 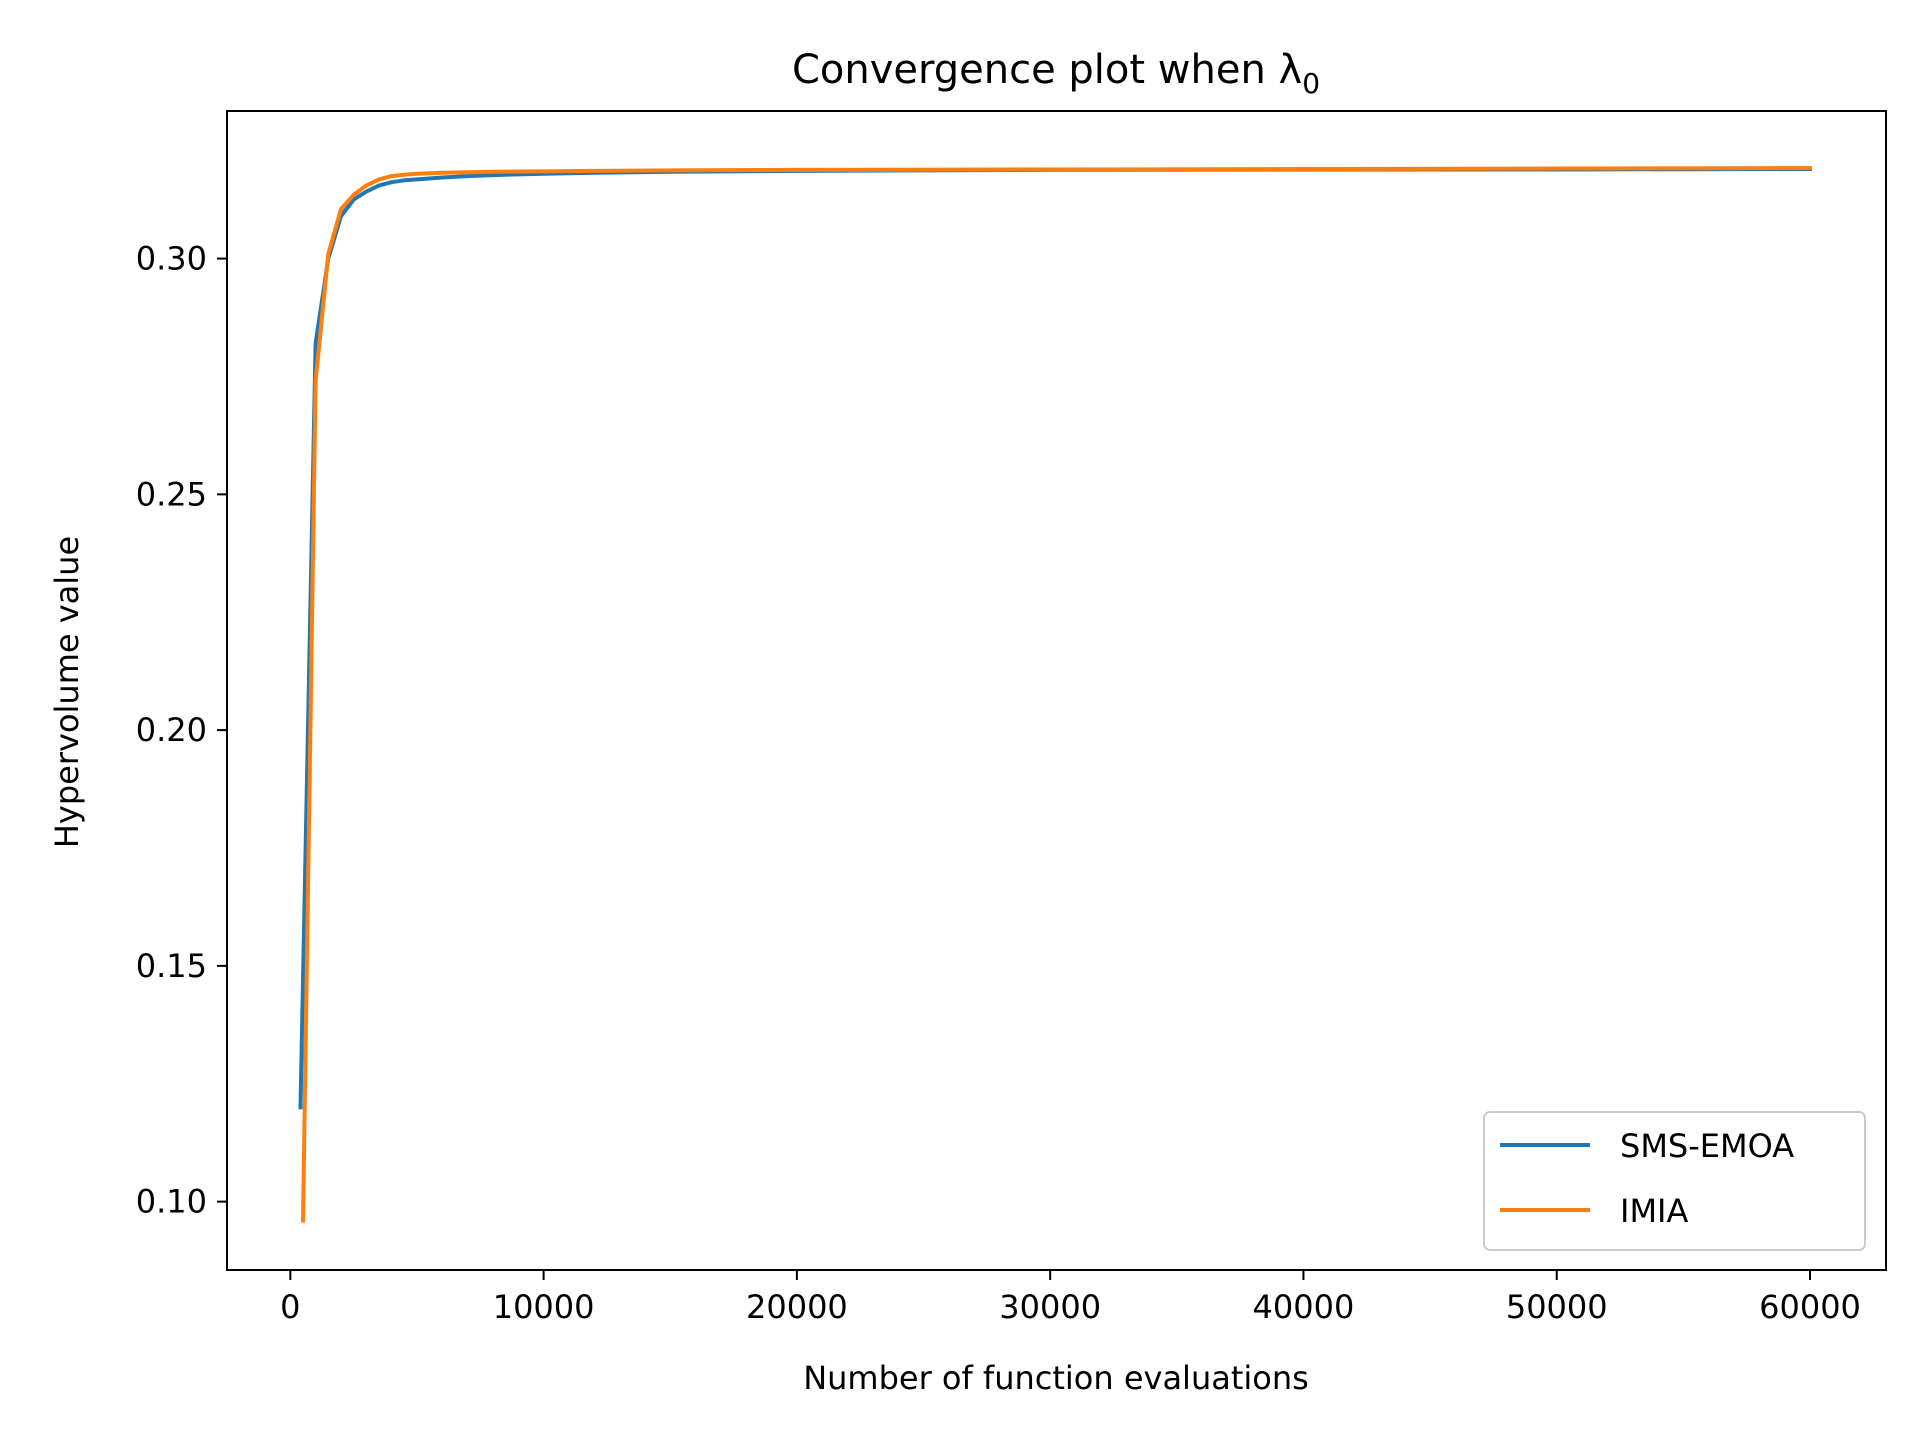 I want to click on x-tick-label: 60000, so click(x=1810, y=1307).